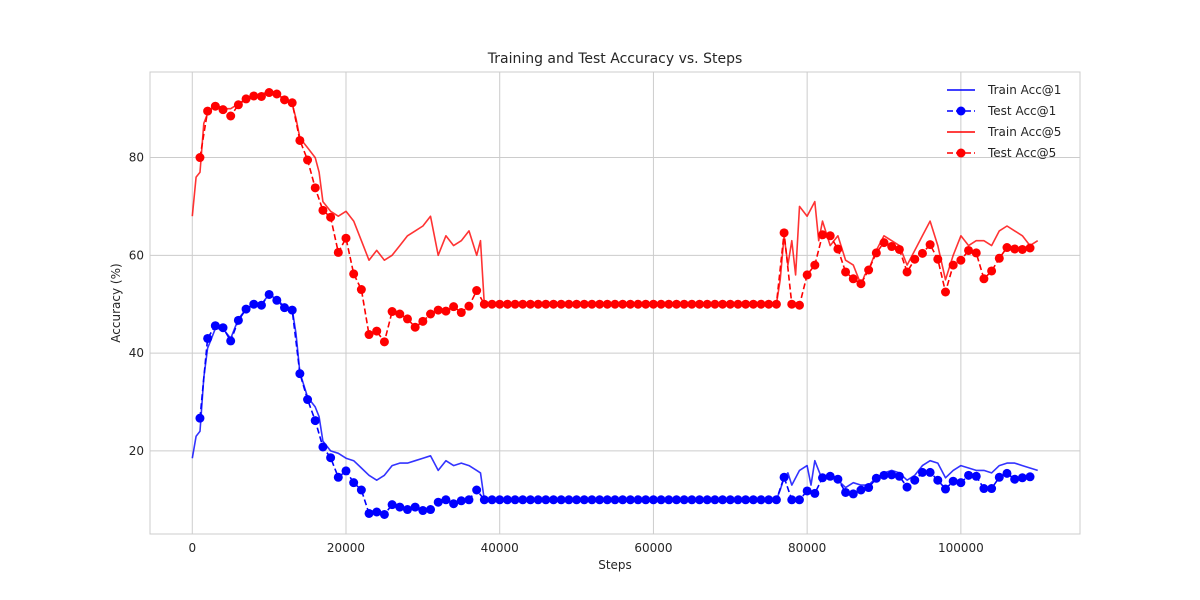 The width and height of the screenshot is (1200, 600). What do you see at coordinates (1001, 153) in the screenshot?
I see `legend-item-test-acc-5: Test Acc@5` at bounding box center [1001, 153].